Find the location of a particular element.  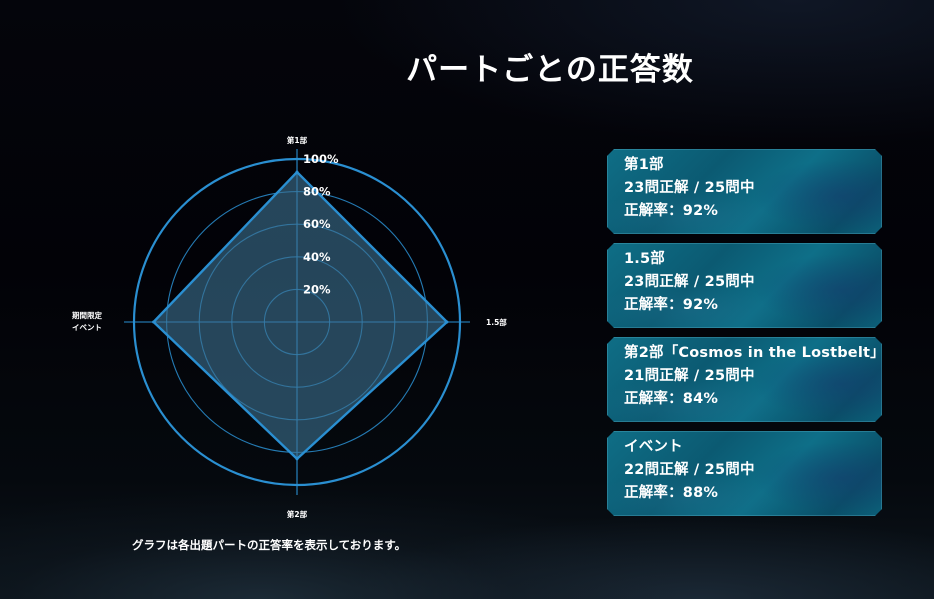

tick-label-20: 20% is located at coordinates (317, 289).